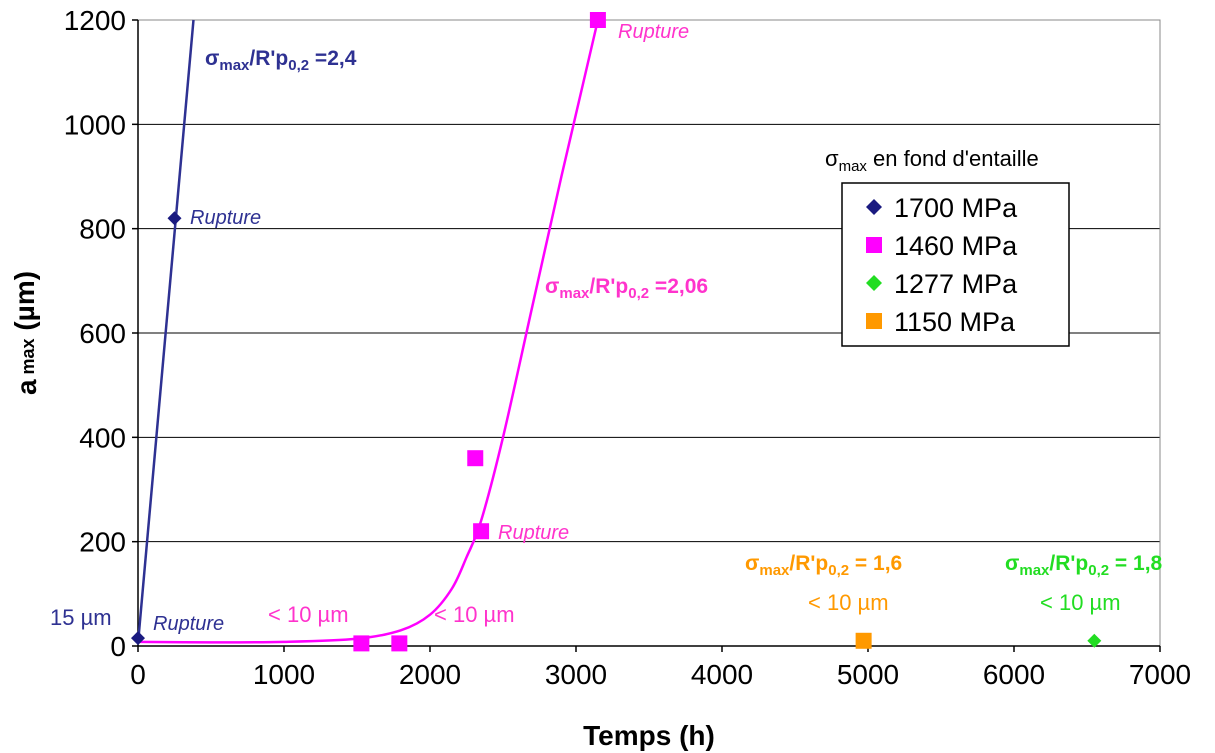 The height and width of the screenshot is (753, 1215). What do you see at coordinates (188, 624) in the screenshot?
I see `rupture-label-blue-bottom: Rupture` at bounding box center [188, 624].